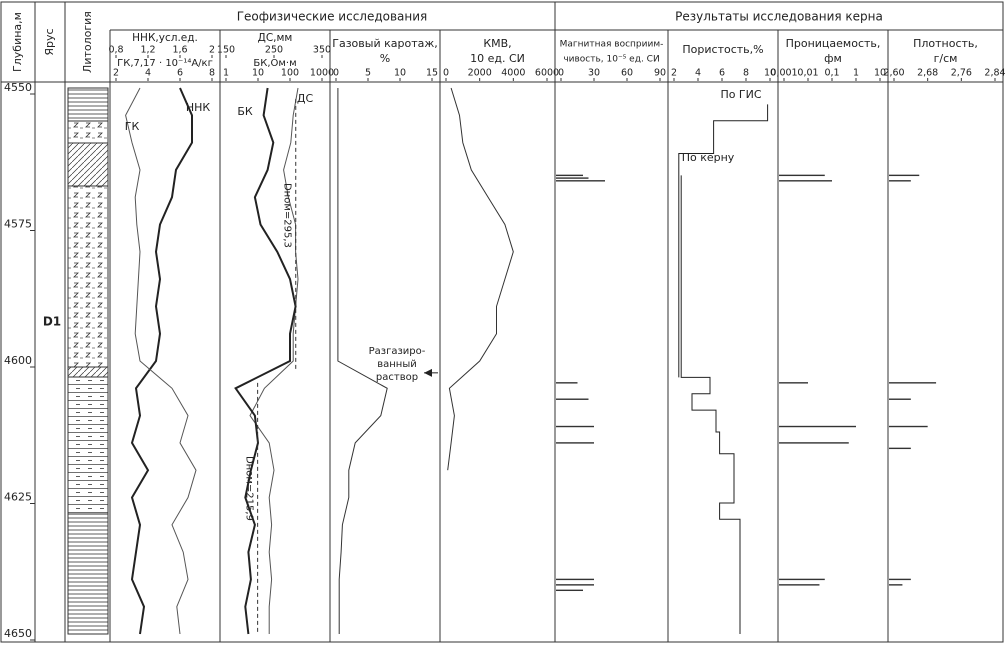 The width and height of the screenshot is (1005, 647). Describe the element at coordinates (807, 73) in the screenshot. I see `x-tick-label: 0,01` at that location.